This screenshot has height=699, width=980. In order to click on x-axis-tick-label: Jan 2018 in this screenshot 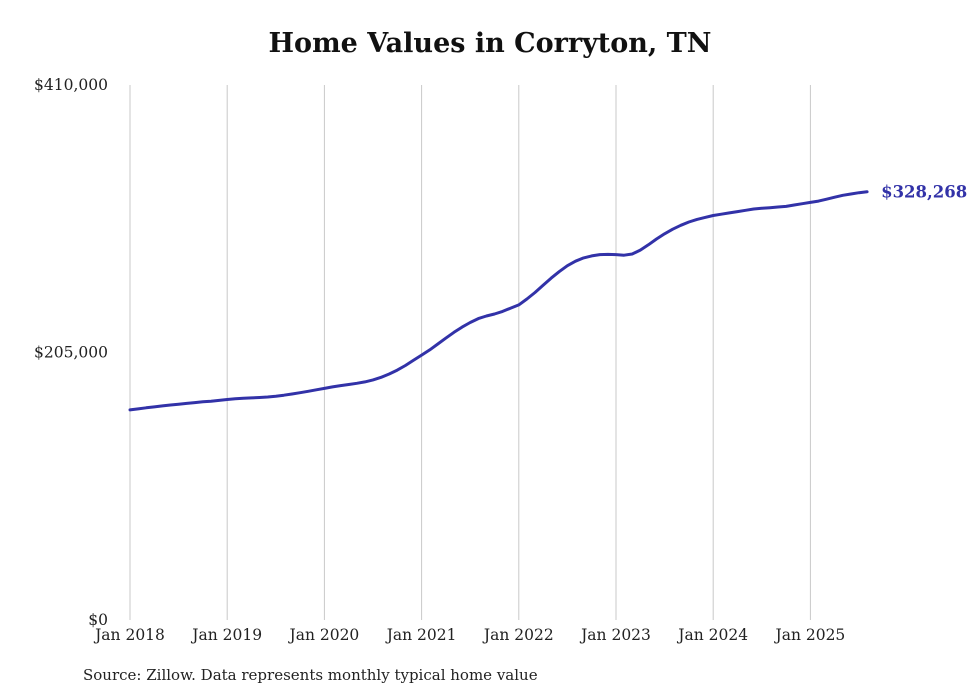, I will do `click(129, 635)`.